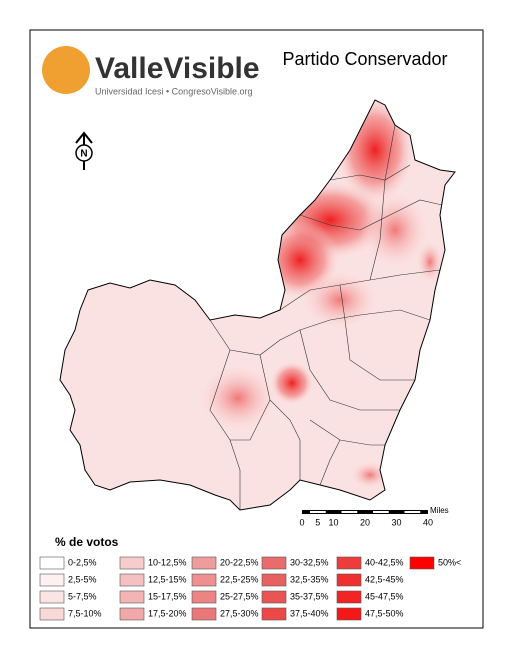 This screenshot has width=510, height=660. I want to click on legend-label: 15-17,5%, so click(167, 596).